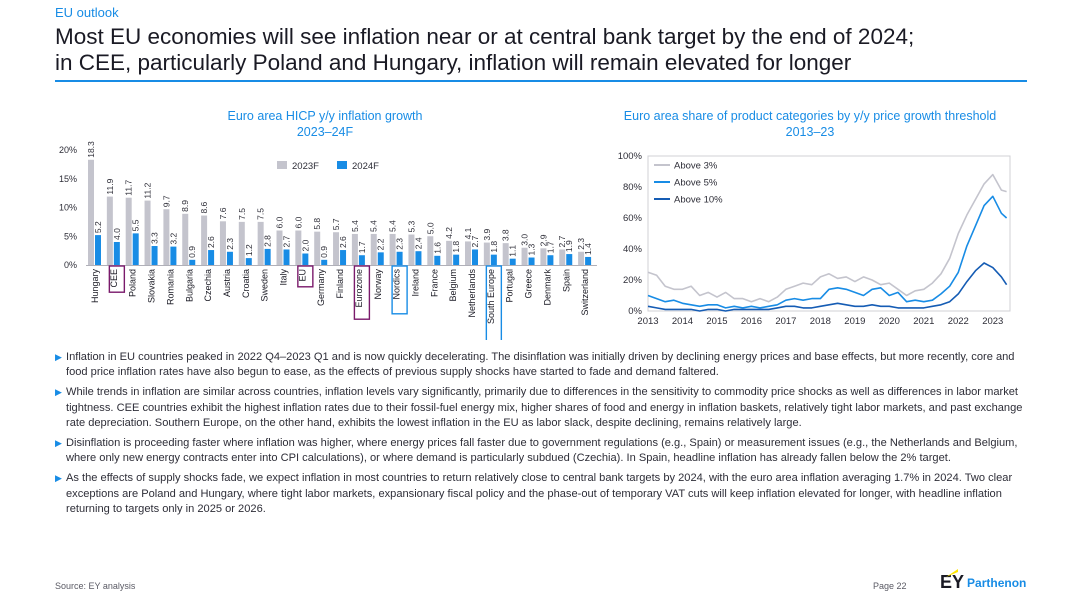 This screenshot has width=1080, height=608. What do you see at coordinates (529, 284) in the screenshot?
I see `category-label: Greece` at bounding box center [529, 284].